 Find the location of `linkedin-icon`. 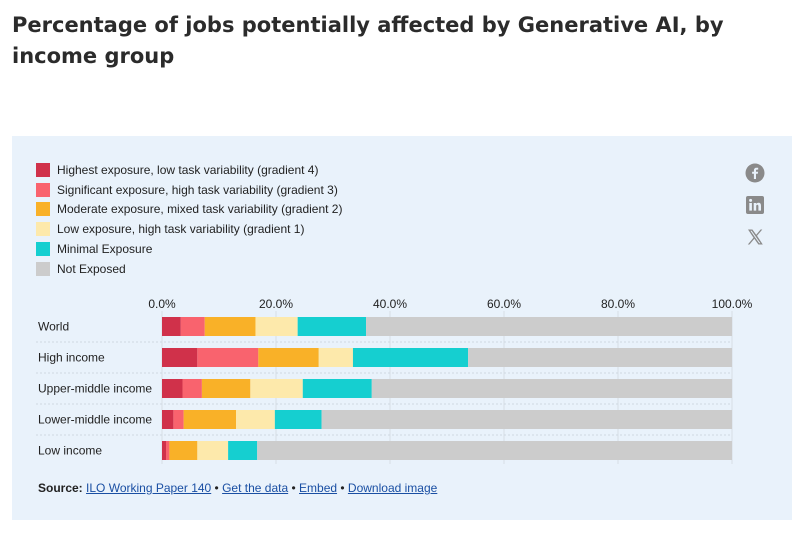

linkedin-icon is located at coordinates (755, 205).